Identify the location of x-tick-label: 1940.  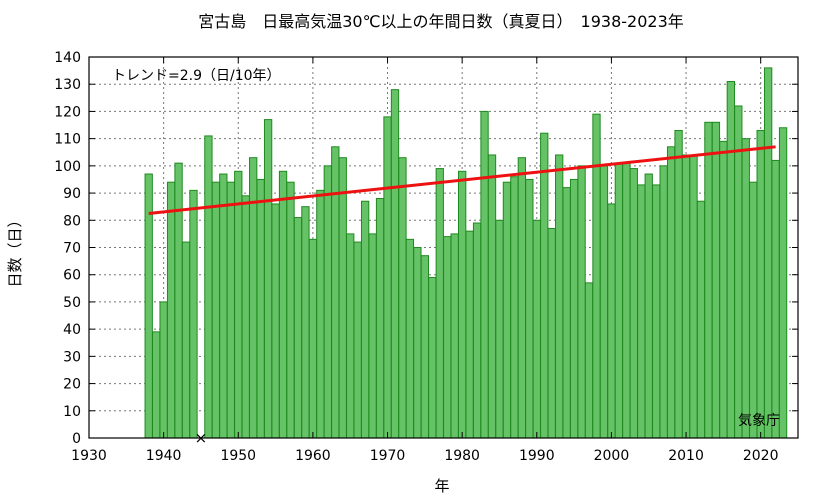
(164, 456).